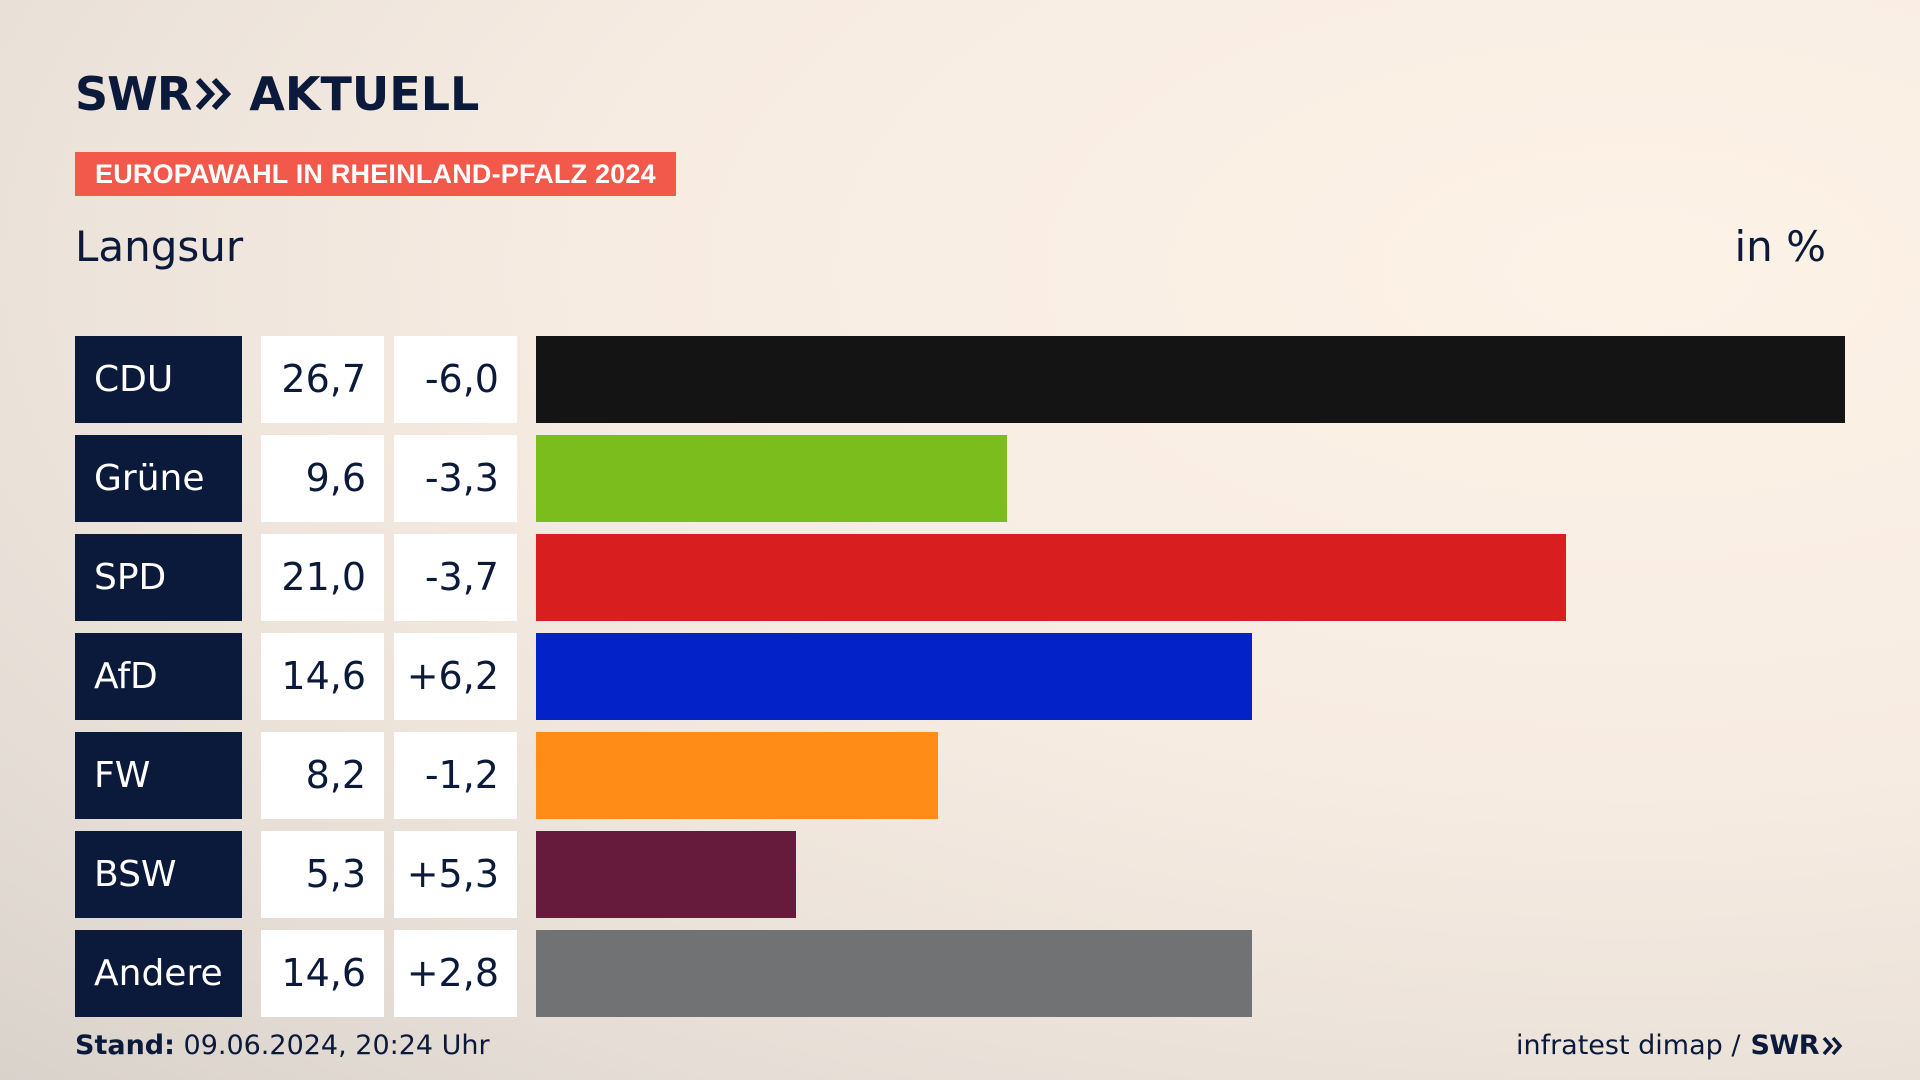 This screenshot has height=1080, width=1920. I want to click on logo-brand: SWR, so click(133, 94).